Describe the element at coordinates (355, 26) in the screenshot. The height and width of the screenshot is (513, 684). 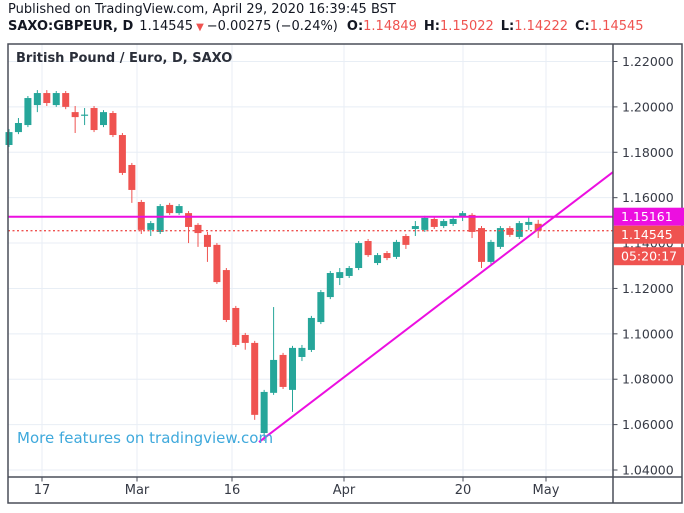
I see `open-label: O:` at that location.